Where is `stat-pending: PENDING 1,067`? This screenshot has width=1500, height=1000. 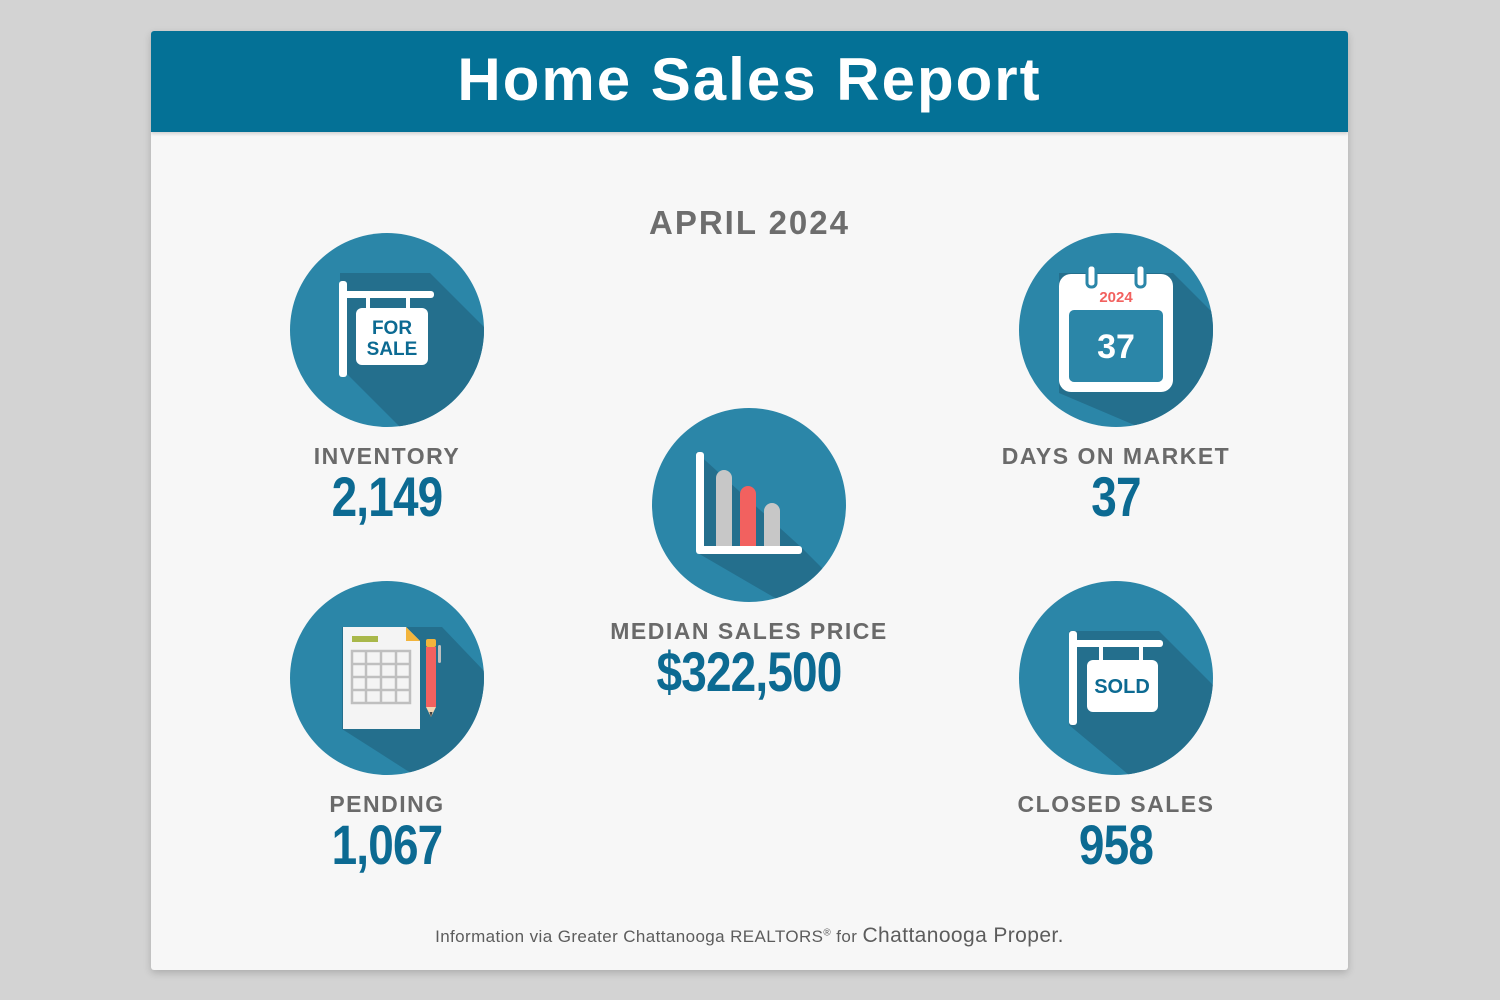 stat-pending: PENDING 1,067 is located at coordinates (387, 728).